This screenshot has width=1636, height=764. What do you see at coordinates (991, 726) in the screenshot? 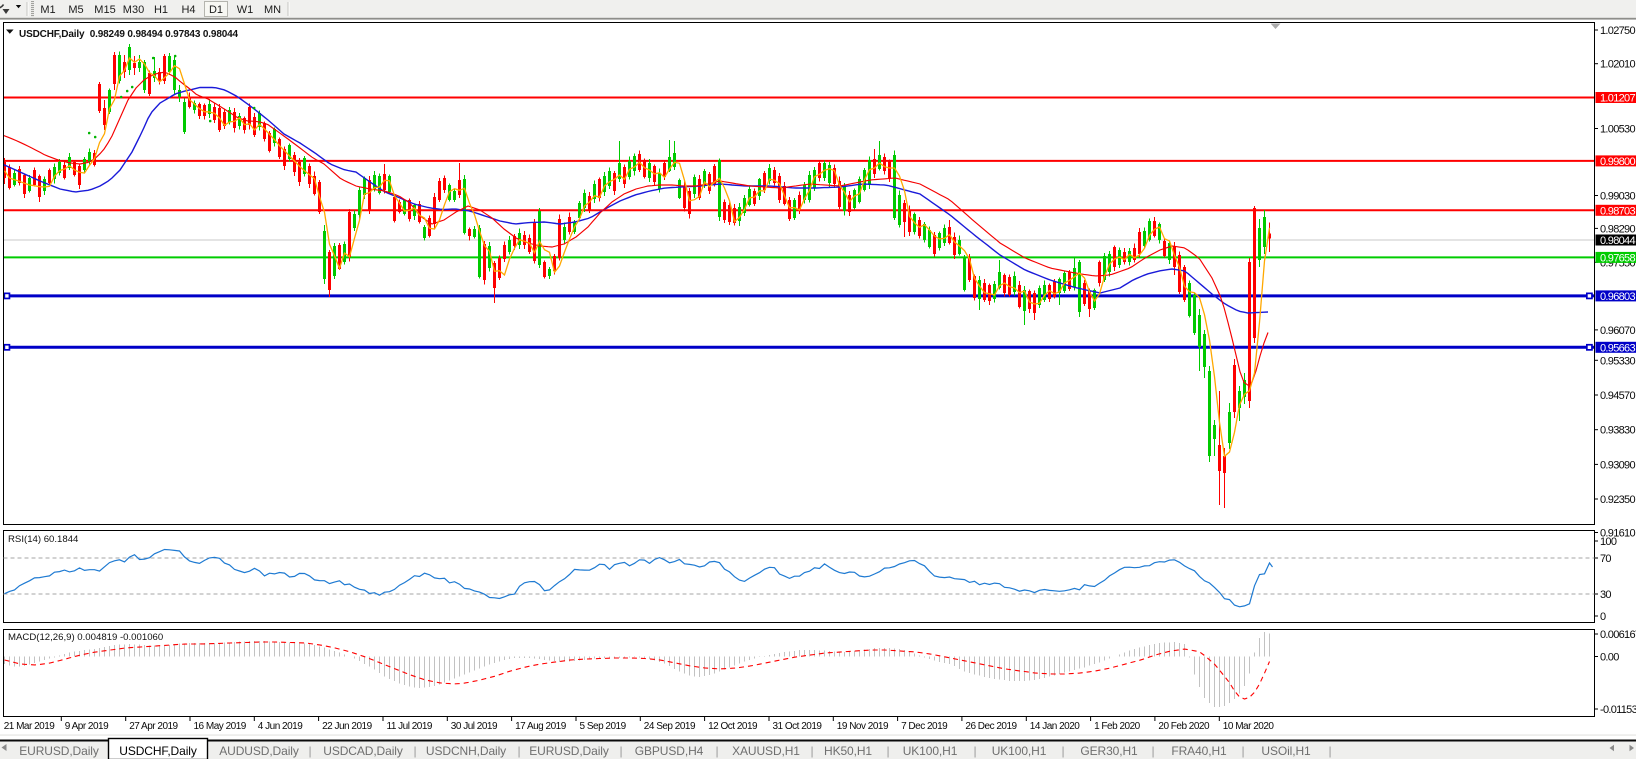
I see `svg-text: 26 Dec 2019` at bounding box center [991, 726].